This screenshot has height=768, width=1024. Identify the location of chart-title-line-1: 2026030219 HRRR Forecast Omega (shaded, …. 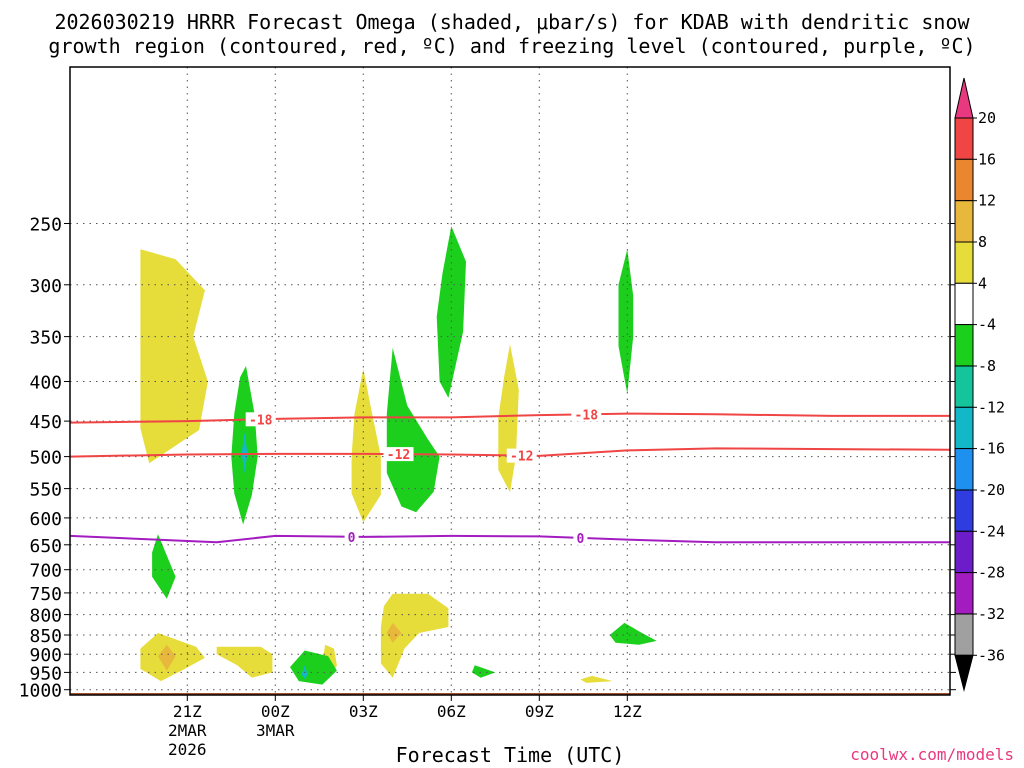
(512, 22).